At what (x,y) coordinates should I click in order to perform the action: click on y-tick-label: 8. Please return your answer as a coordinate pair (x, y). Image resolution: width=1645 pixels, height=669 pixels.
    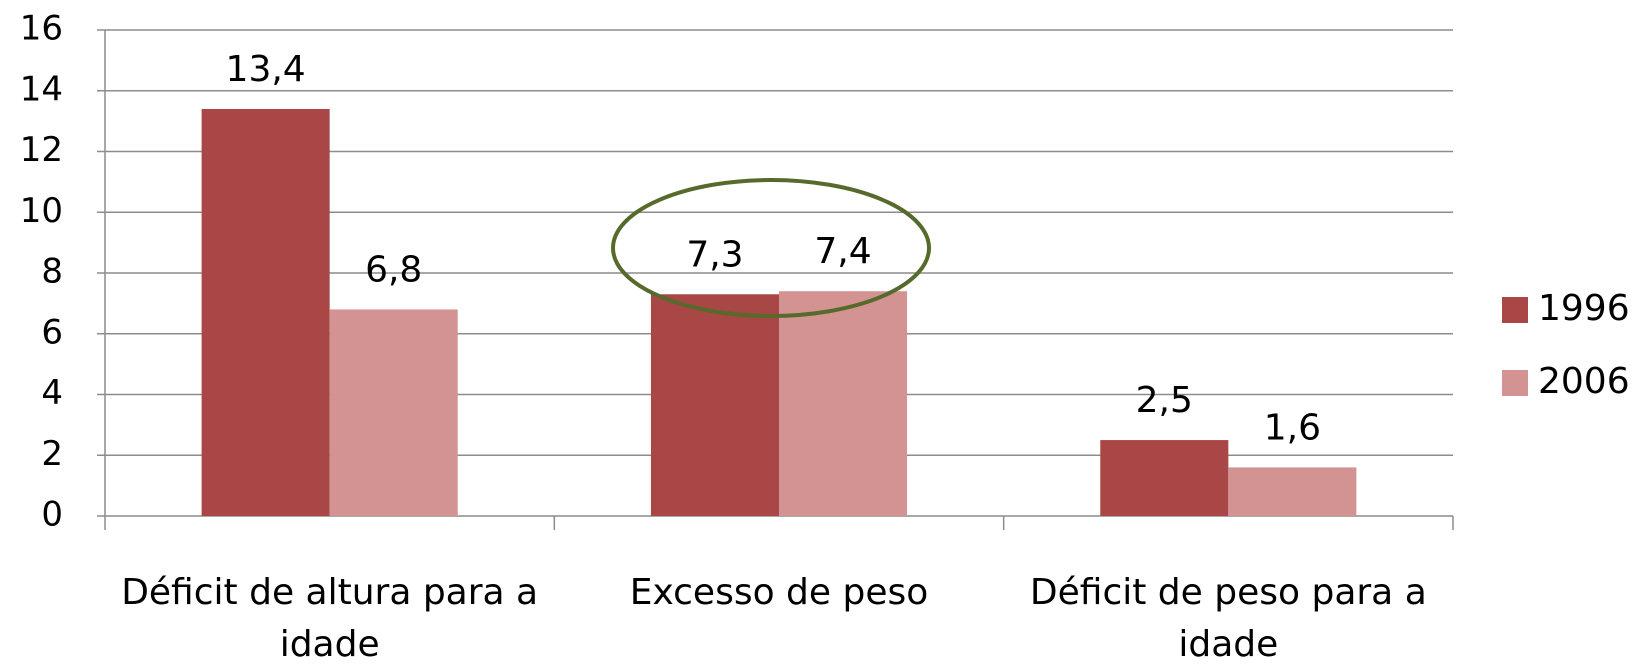
    Looking at the image, I should click on (52, 272).